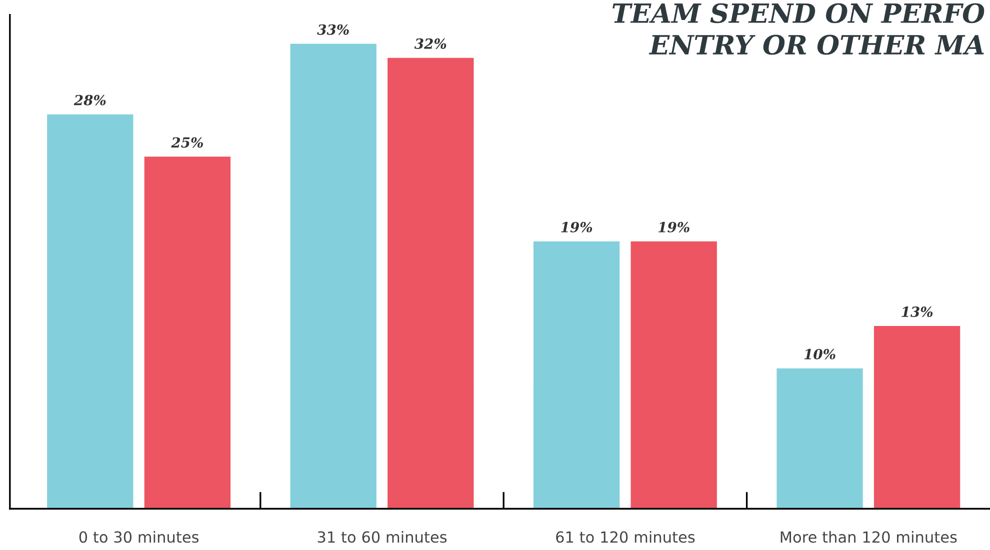  I want to click on chart-title: TEAM SPEND ON PERFO ENTRY OR OTHER MA, so click(798, 29).